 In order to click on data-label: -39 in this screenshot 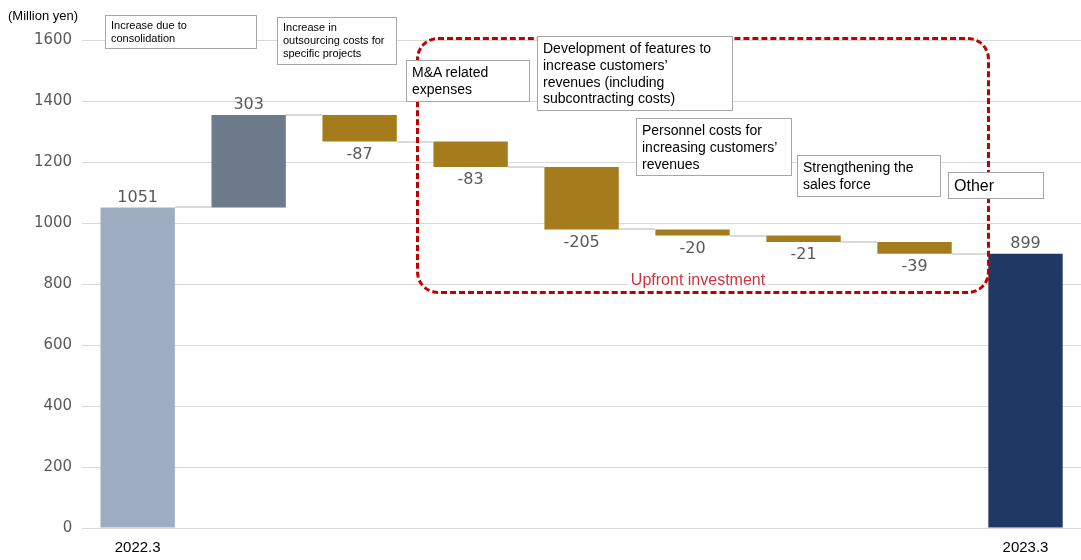, I will do `click(914, 265)`.